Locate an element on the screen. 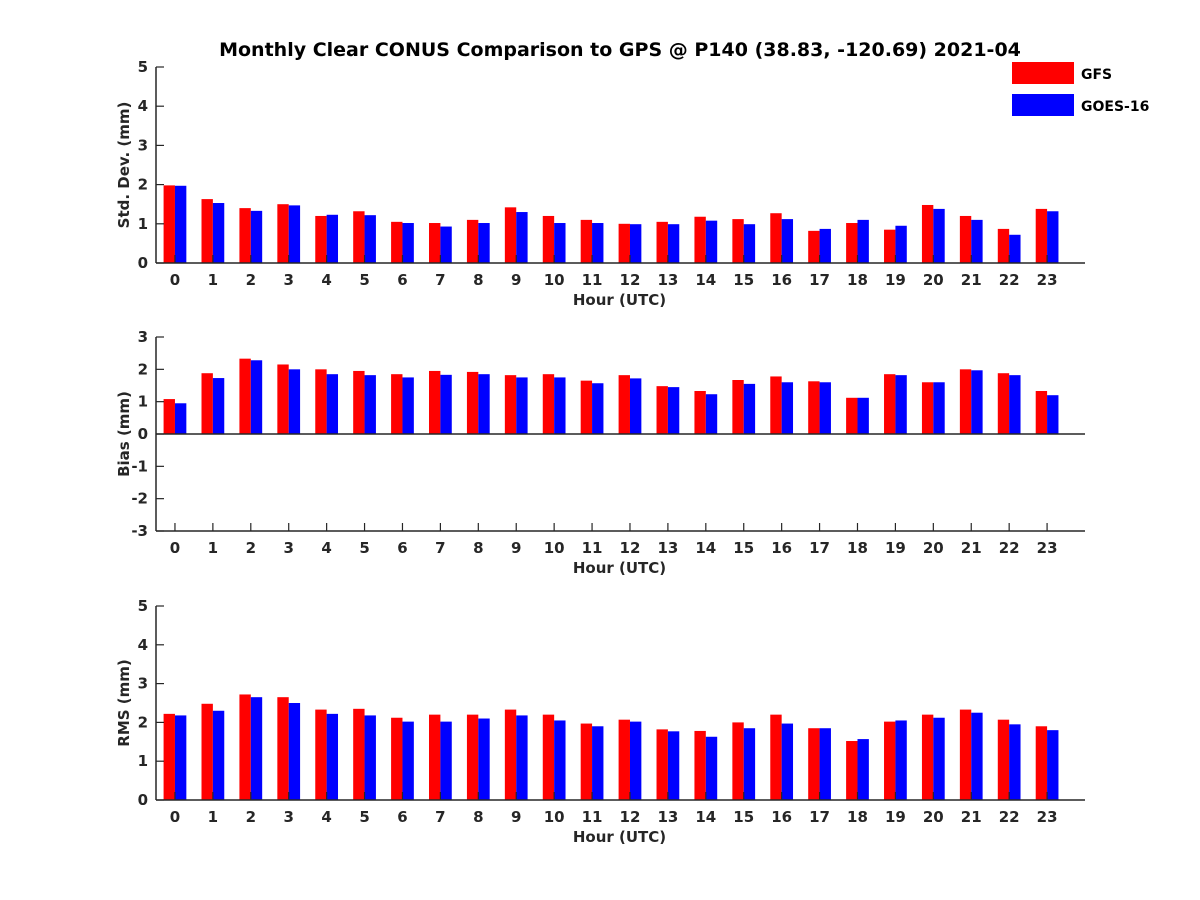 This screenshot has width=1200, height=900. std-dev-x-tick-label: 23 is located at coordinates (1047, 280).